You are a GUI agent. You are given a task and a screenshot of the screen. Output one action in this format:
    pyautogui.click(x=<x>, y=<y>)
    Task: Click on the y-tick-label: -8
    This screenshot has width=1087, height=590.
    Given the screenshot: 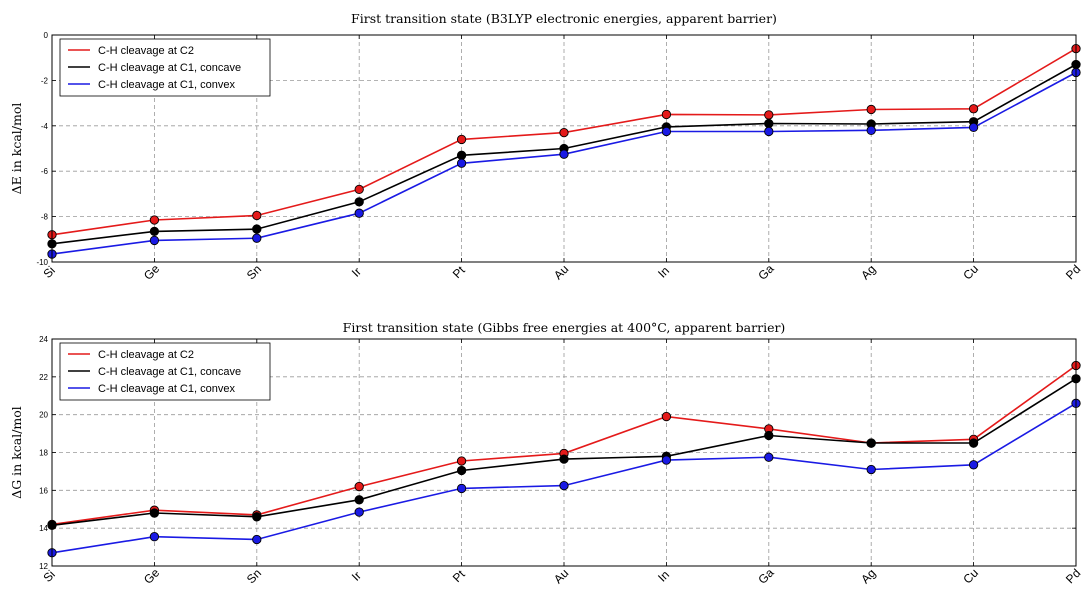 What is the action you would take?
    pyautogui.click(x=45, y=217)
    